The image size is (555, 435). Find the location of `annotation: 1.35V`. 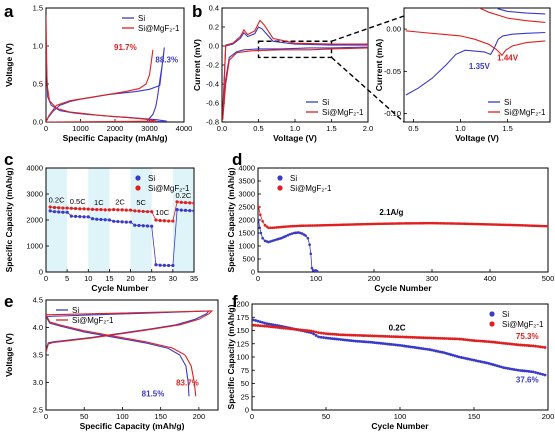

annotation: 1.35V is located at coordinates (480, 66).